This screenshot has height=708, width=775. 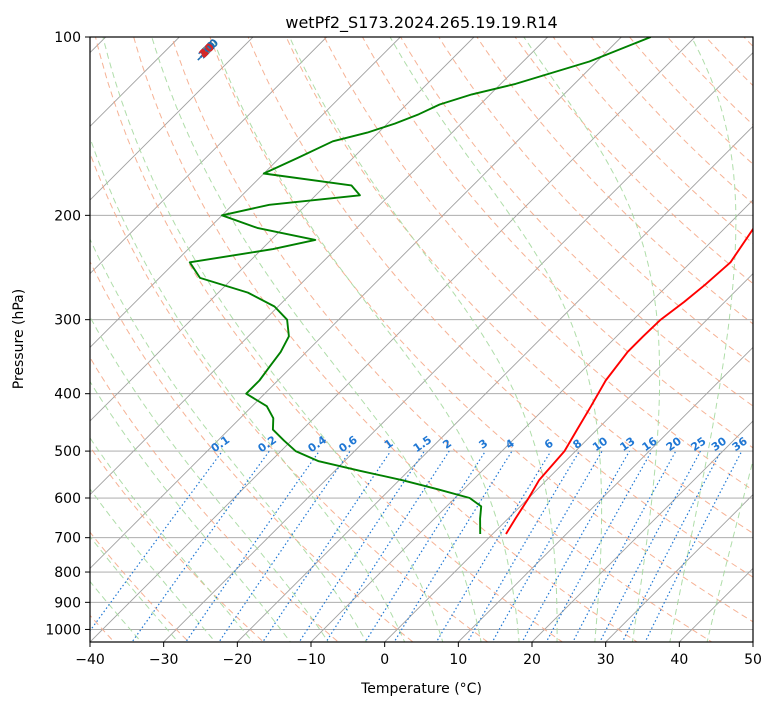 What do you see at coordinates (19, 339) in the screenshot?
I see `y-axis-title: Pressure (hPa)` at bounding box center [19, 339].